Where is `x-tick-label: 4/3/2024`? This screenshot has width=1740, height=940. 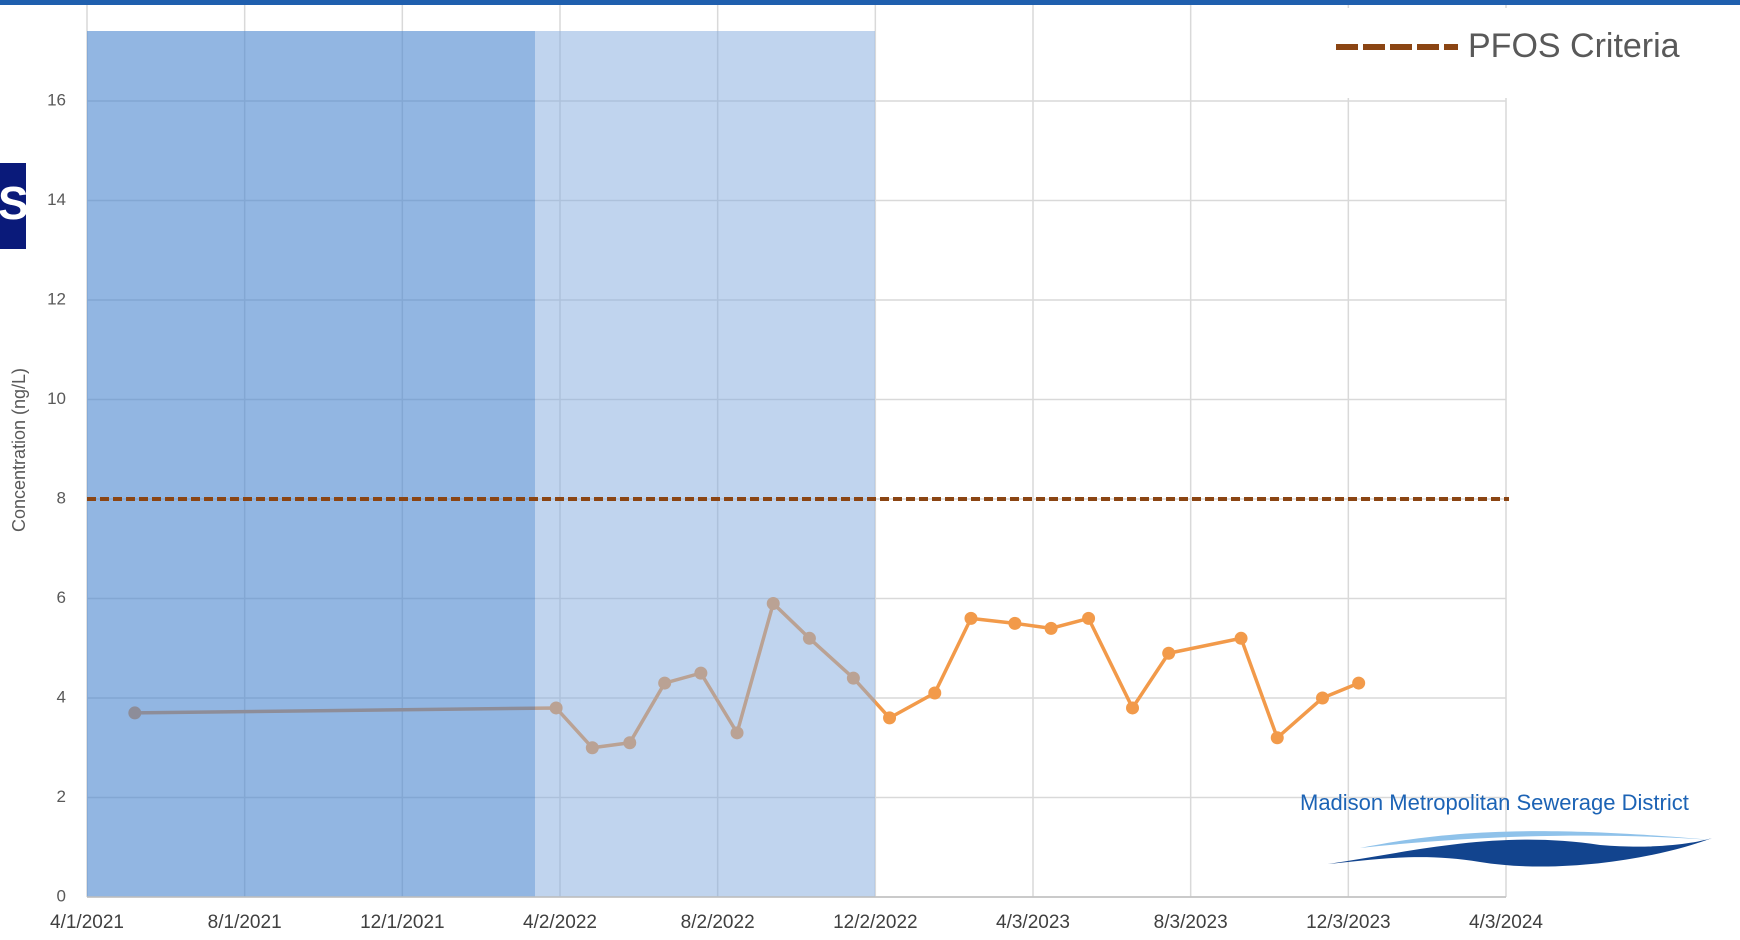 x-tick-label: 4/3/2024 is located at coordinates (1506, 922).